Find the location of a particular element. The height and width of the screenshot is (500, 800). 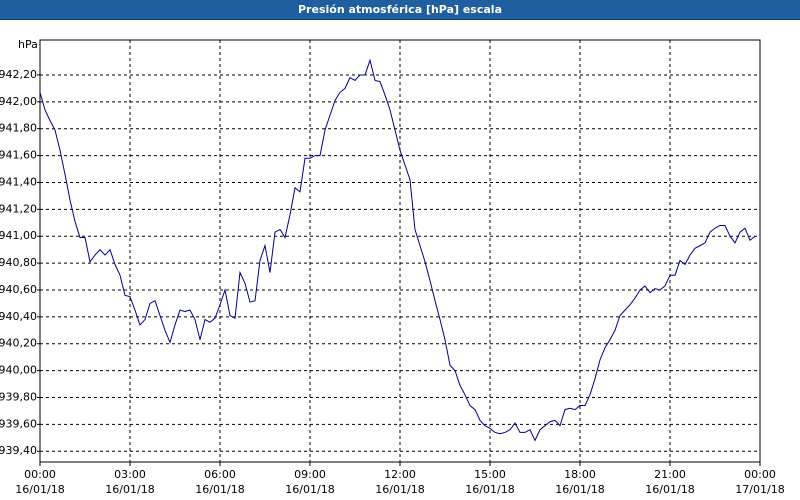

y-tick-label: 939,80 is located at coordinates (18, 396).